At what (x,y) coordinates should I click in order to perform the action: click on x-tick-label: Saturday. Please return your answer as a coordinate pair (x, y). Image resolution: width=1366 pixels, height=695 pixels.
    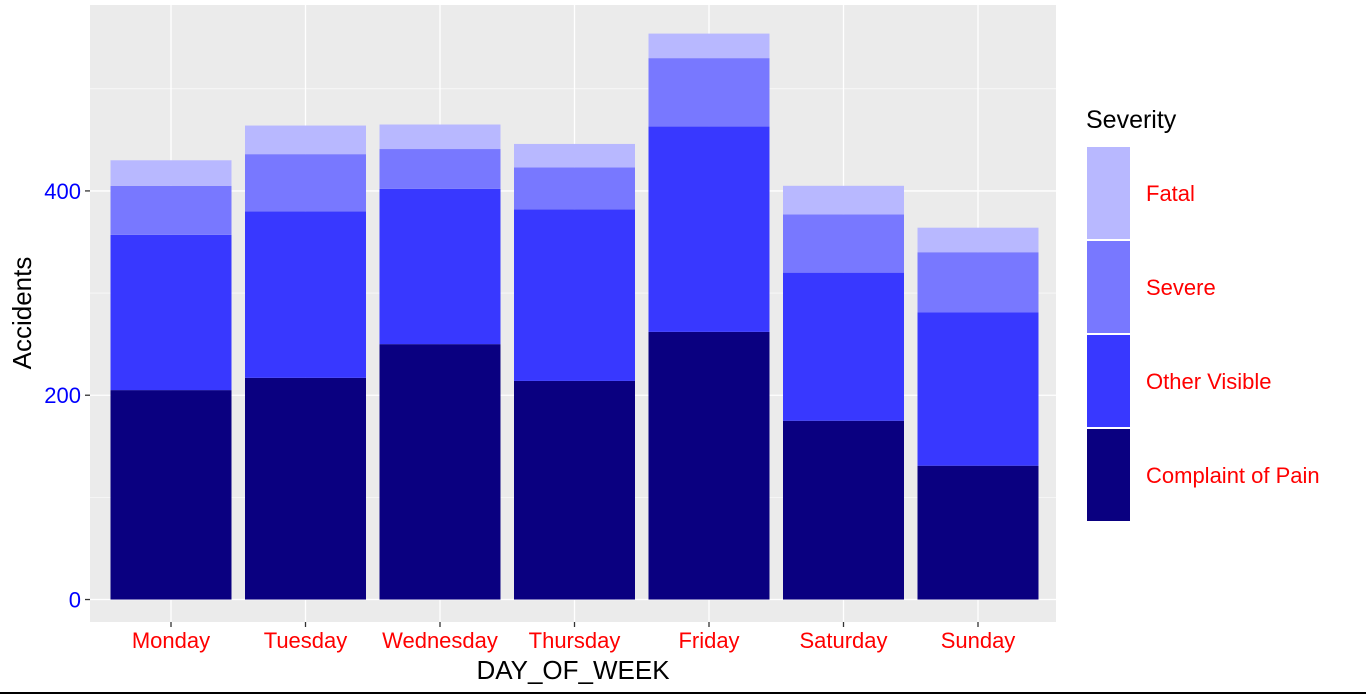
    Looking at the image, I should click on (843, 640).